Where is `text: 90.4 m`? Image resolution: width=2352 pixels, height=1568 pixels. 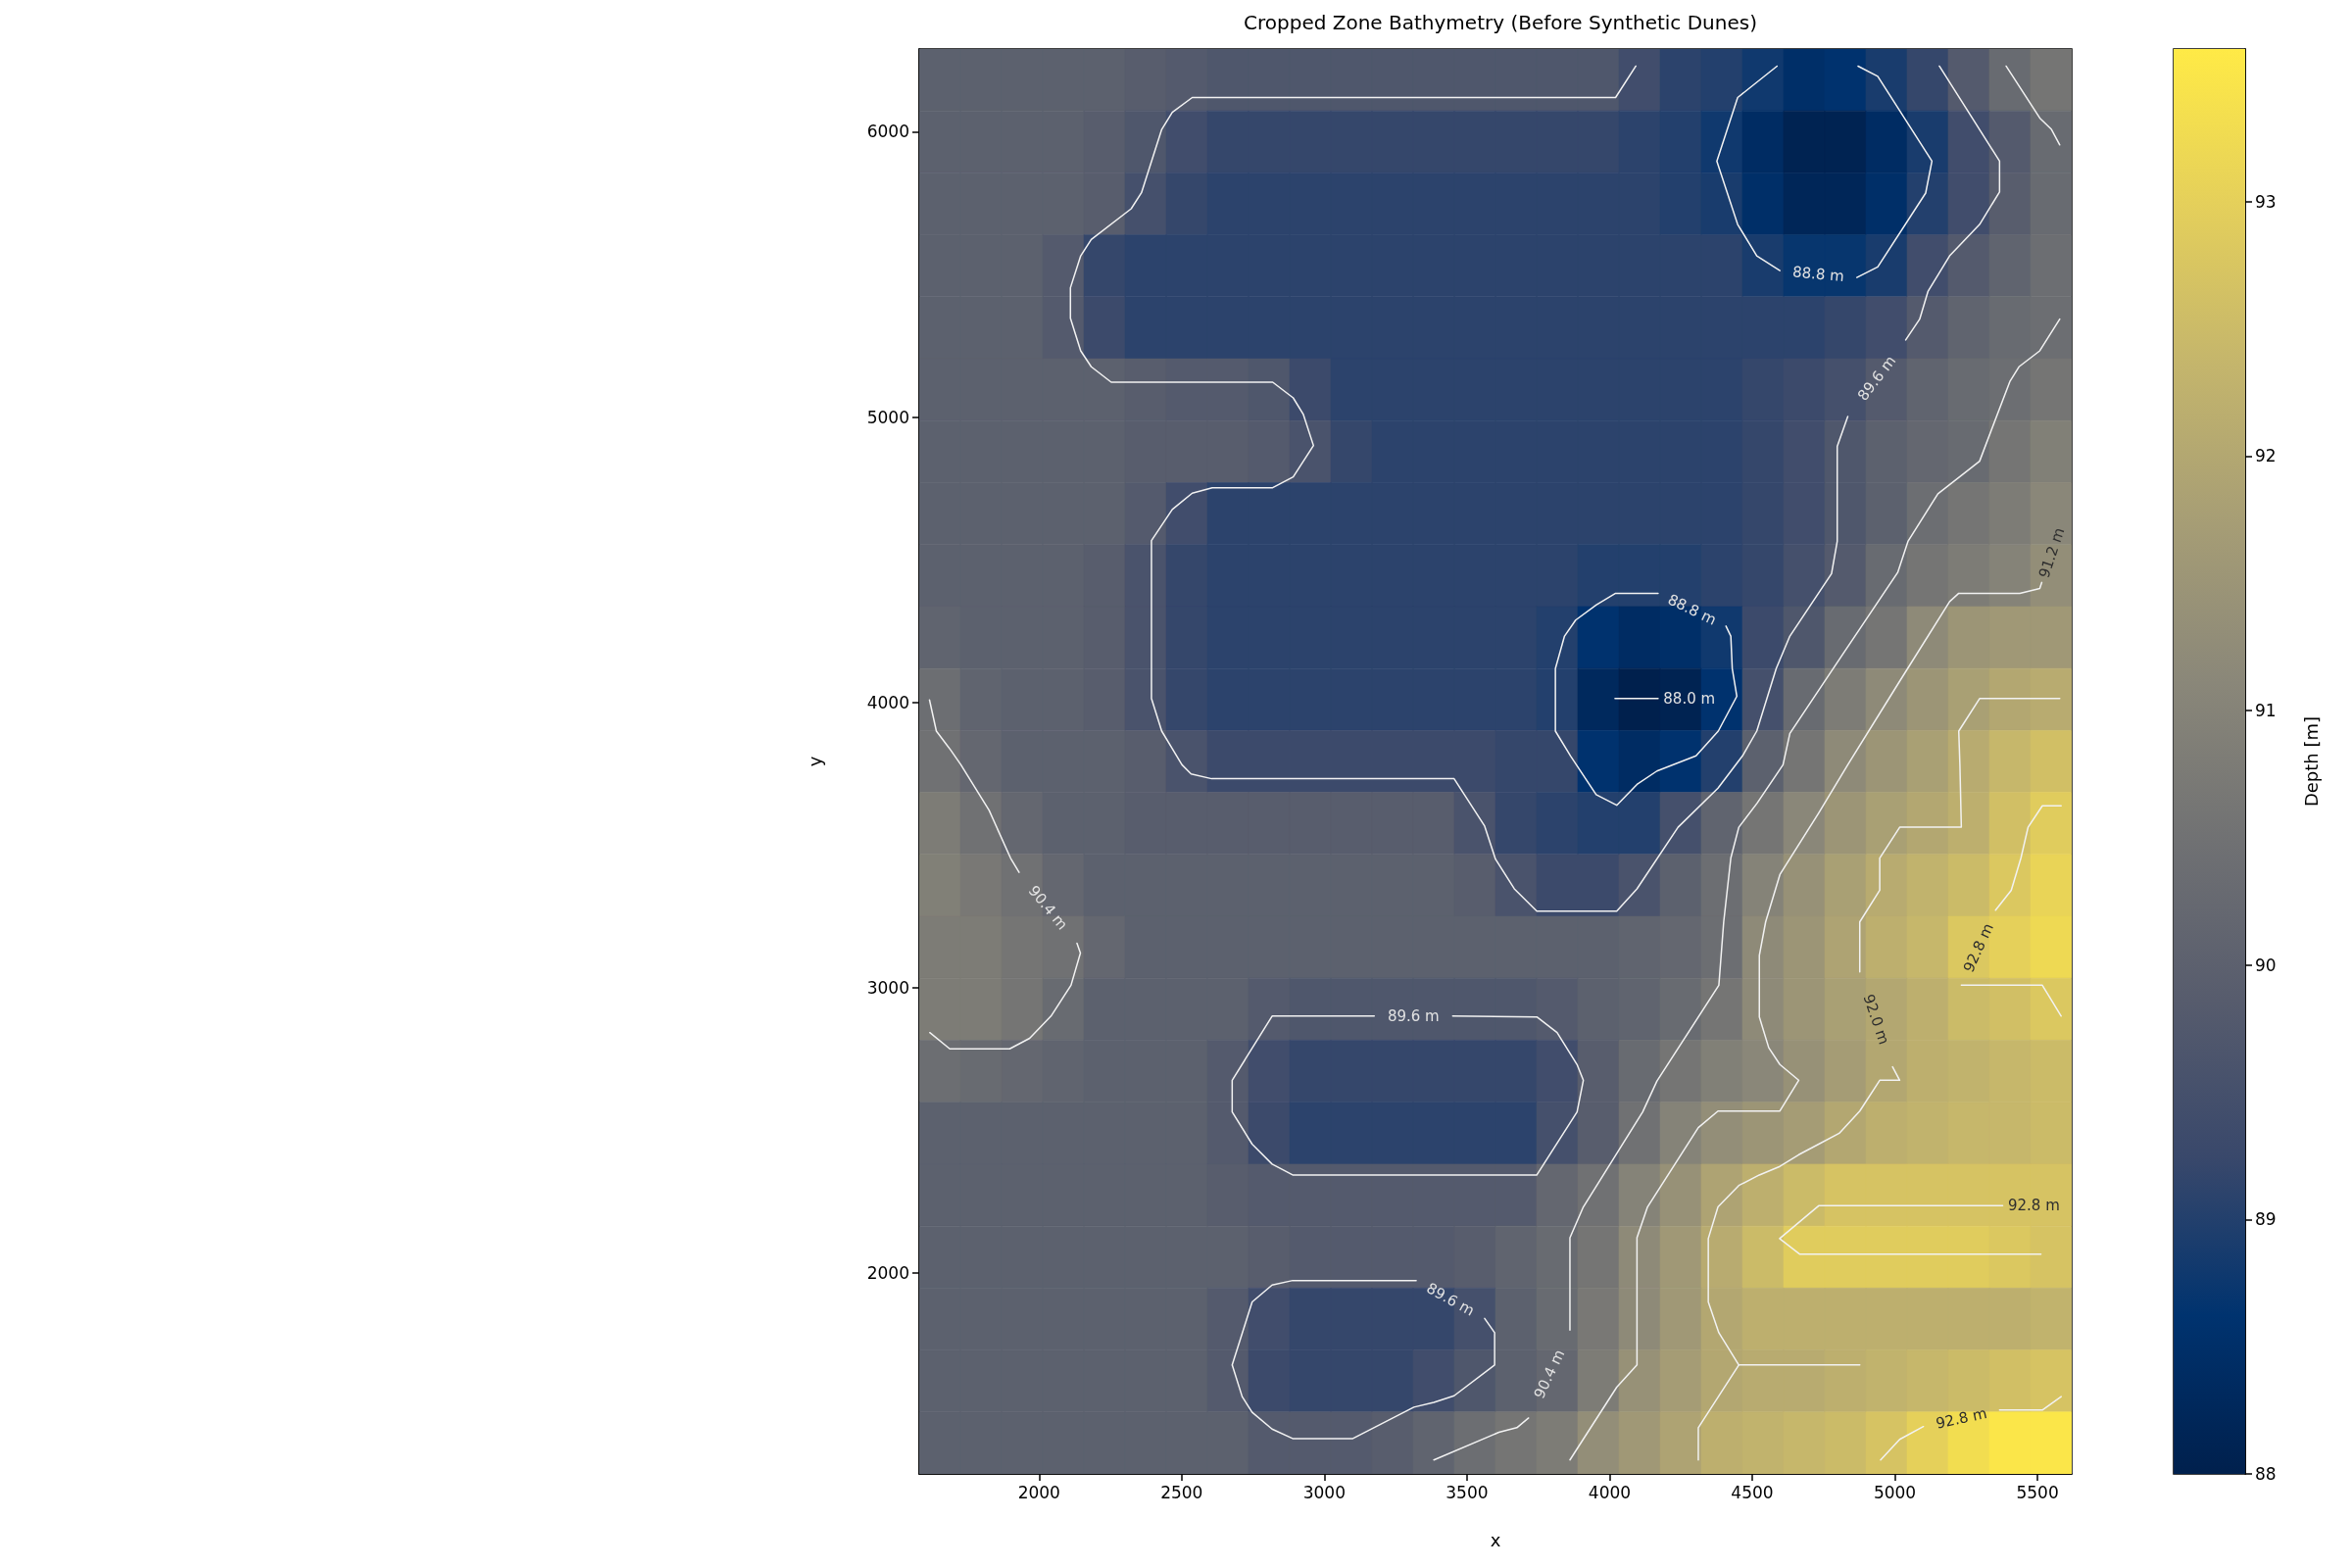
text: 90.4 m is located at coordinates (1549, 1374).